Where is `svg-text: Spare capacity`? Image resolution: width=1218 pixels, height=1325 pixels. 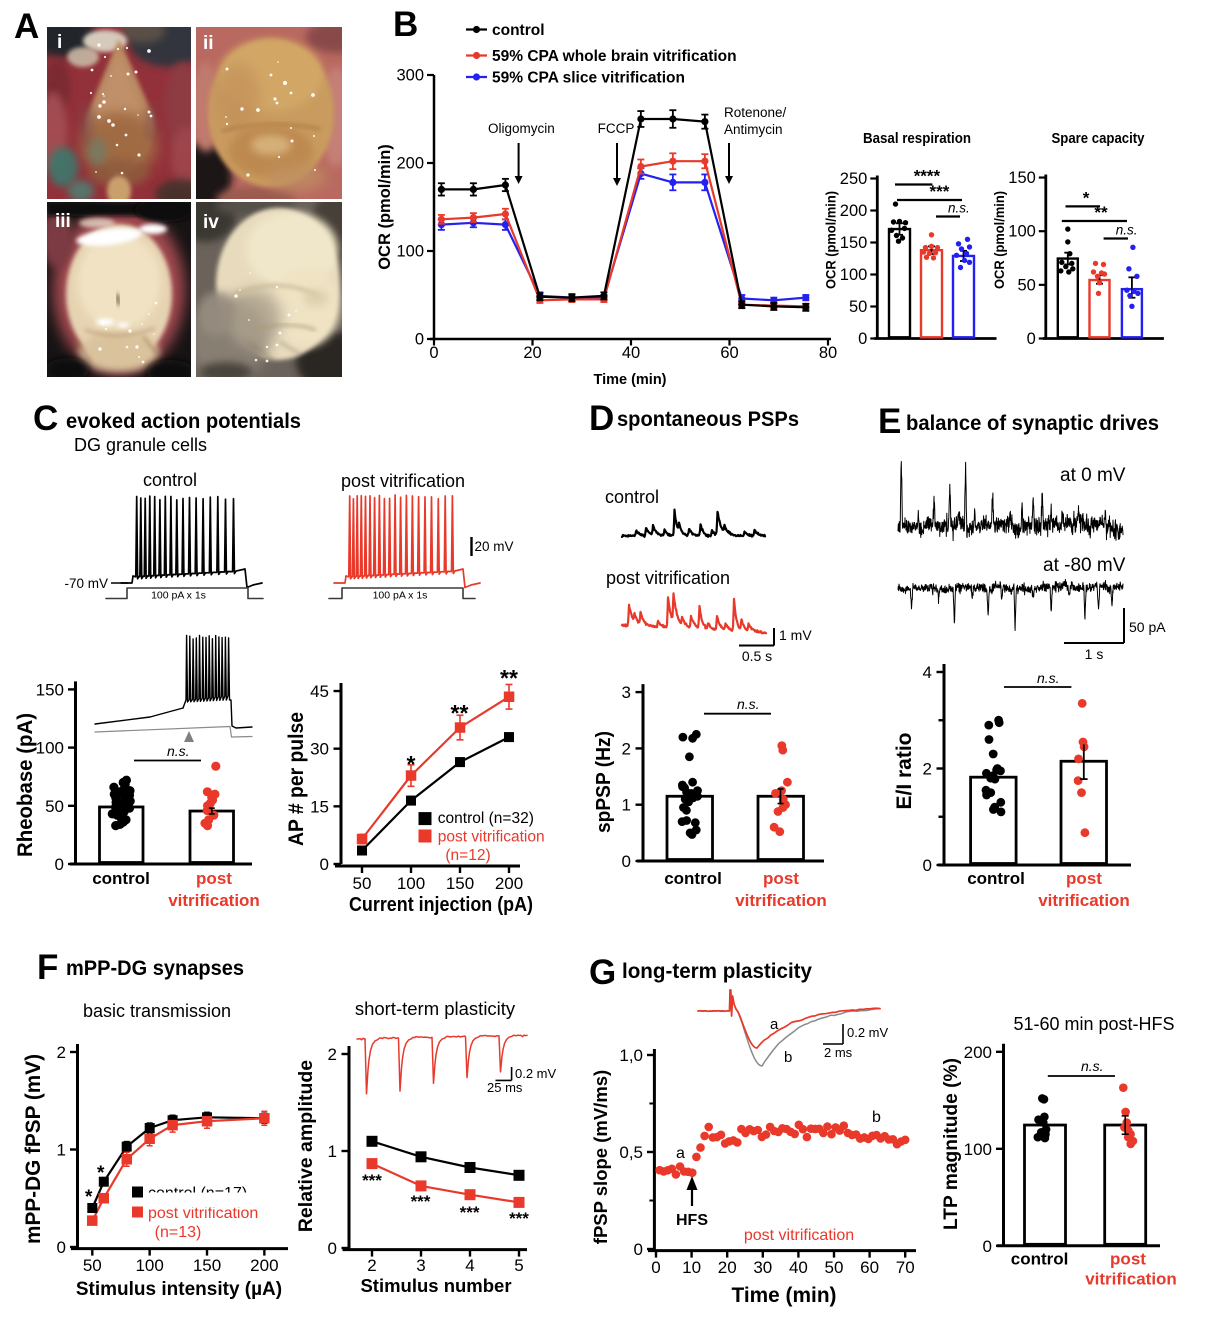
svg-text: Spare capacity is located at coordinates (1099, 138).